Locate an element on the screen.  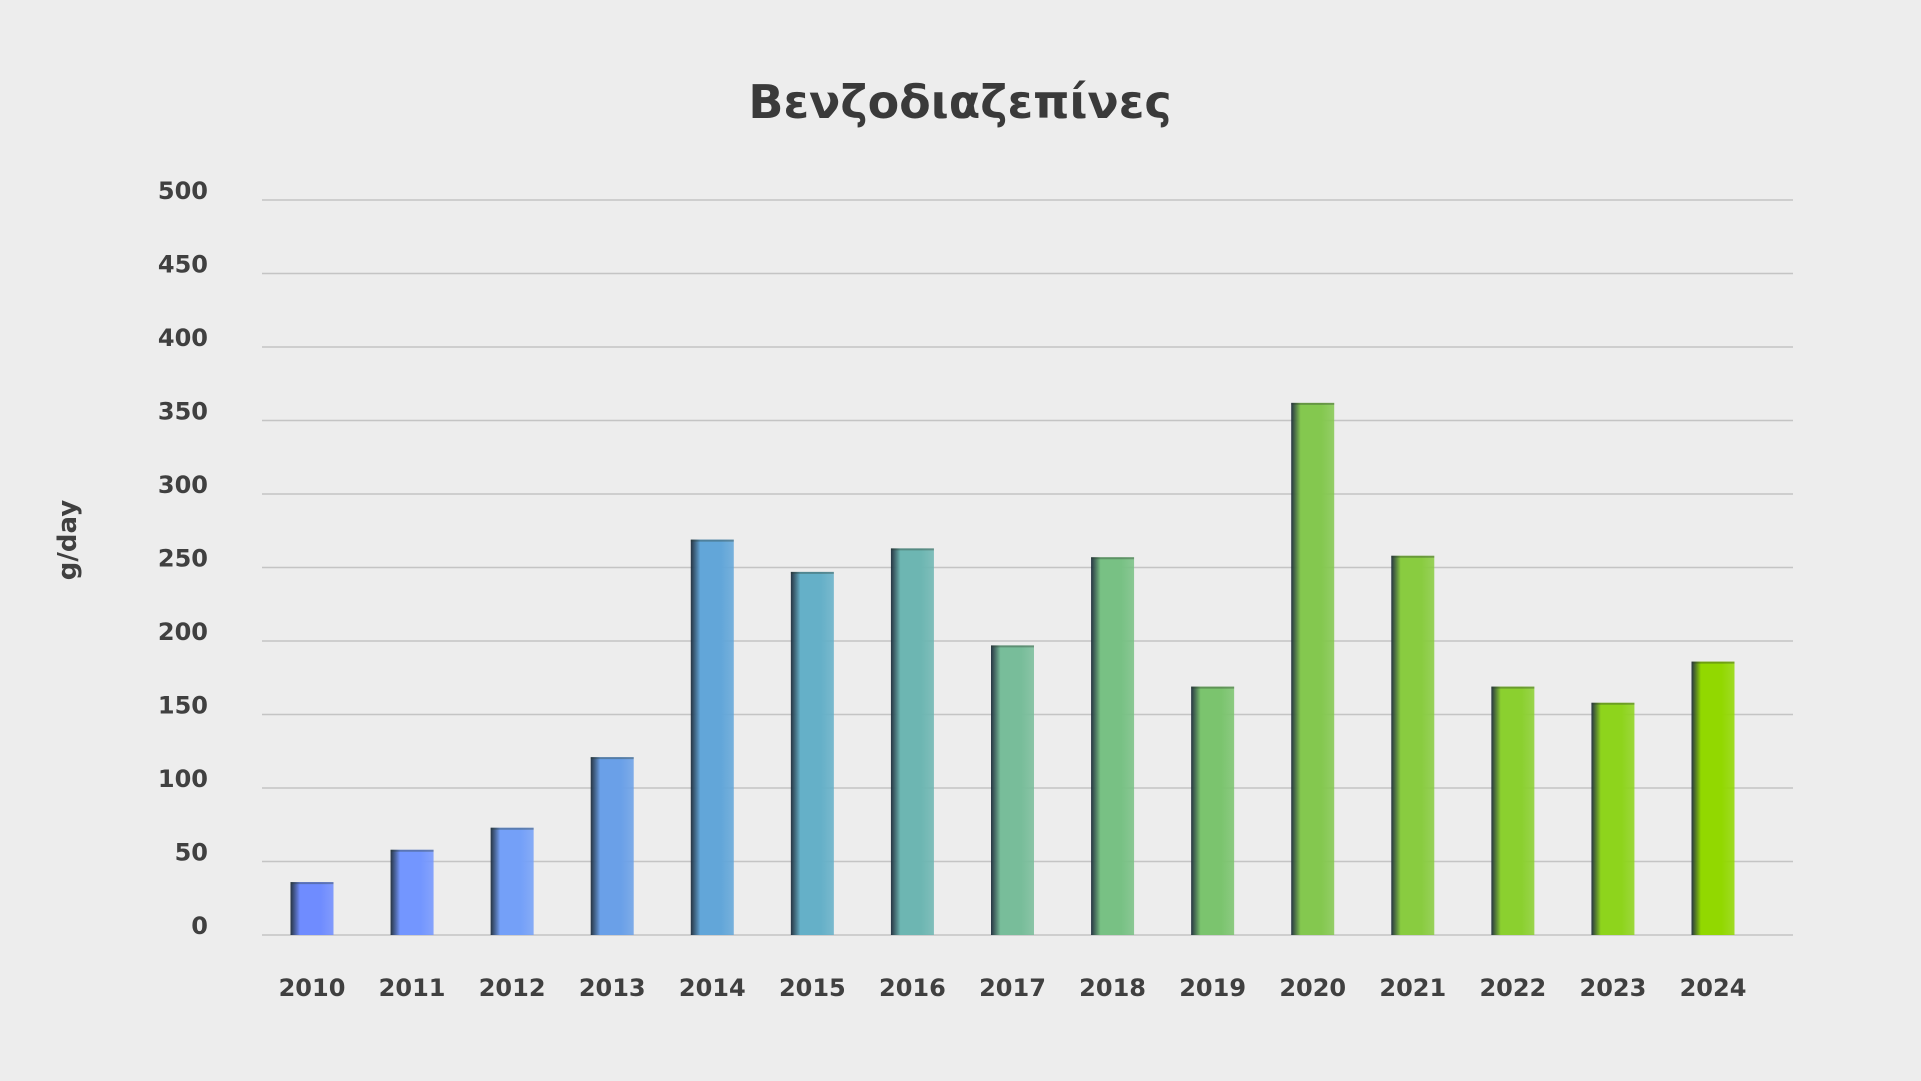
x-tick-label: 2014 is located at coordinates (712, 988).